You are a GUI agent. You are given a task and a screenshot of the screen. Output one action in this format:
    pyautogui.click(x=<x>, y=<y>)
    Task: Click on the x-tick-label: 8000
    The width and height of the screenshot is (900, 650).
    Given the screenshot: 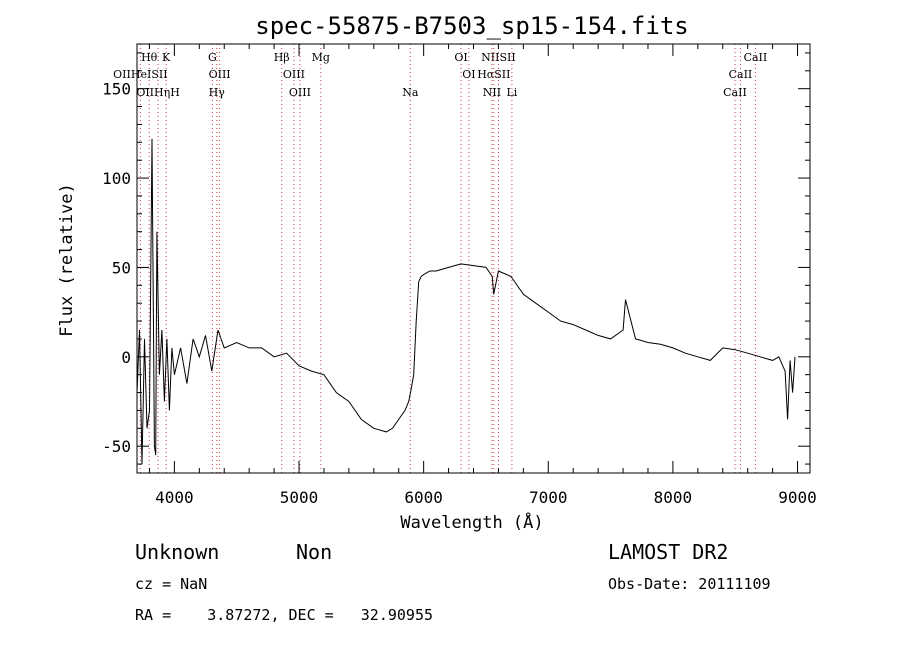 What is the action you would take?
    pyautogui.click(x=673, y=497)
    